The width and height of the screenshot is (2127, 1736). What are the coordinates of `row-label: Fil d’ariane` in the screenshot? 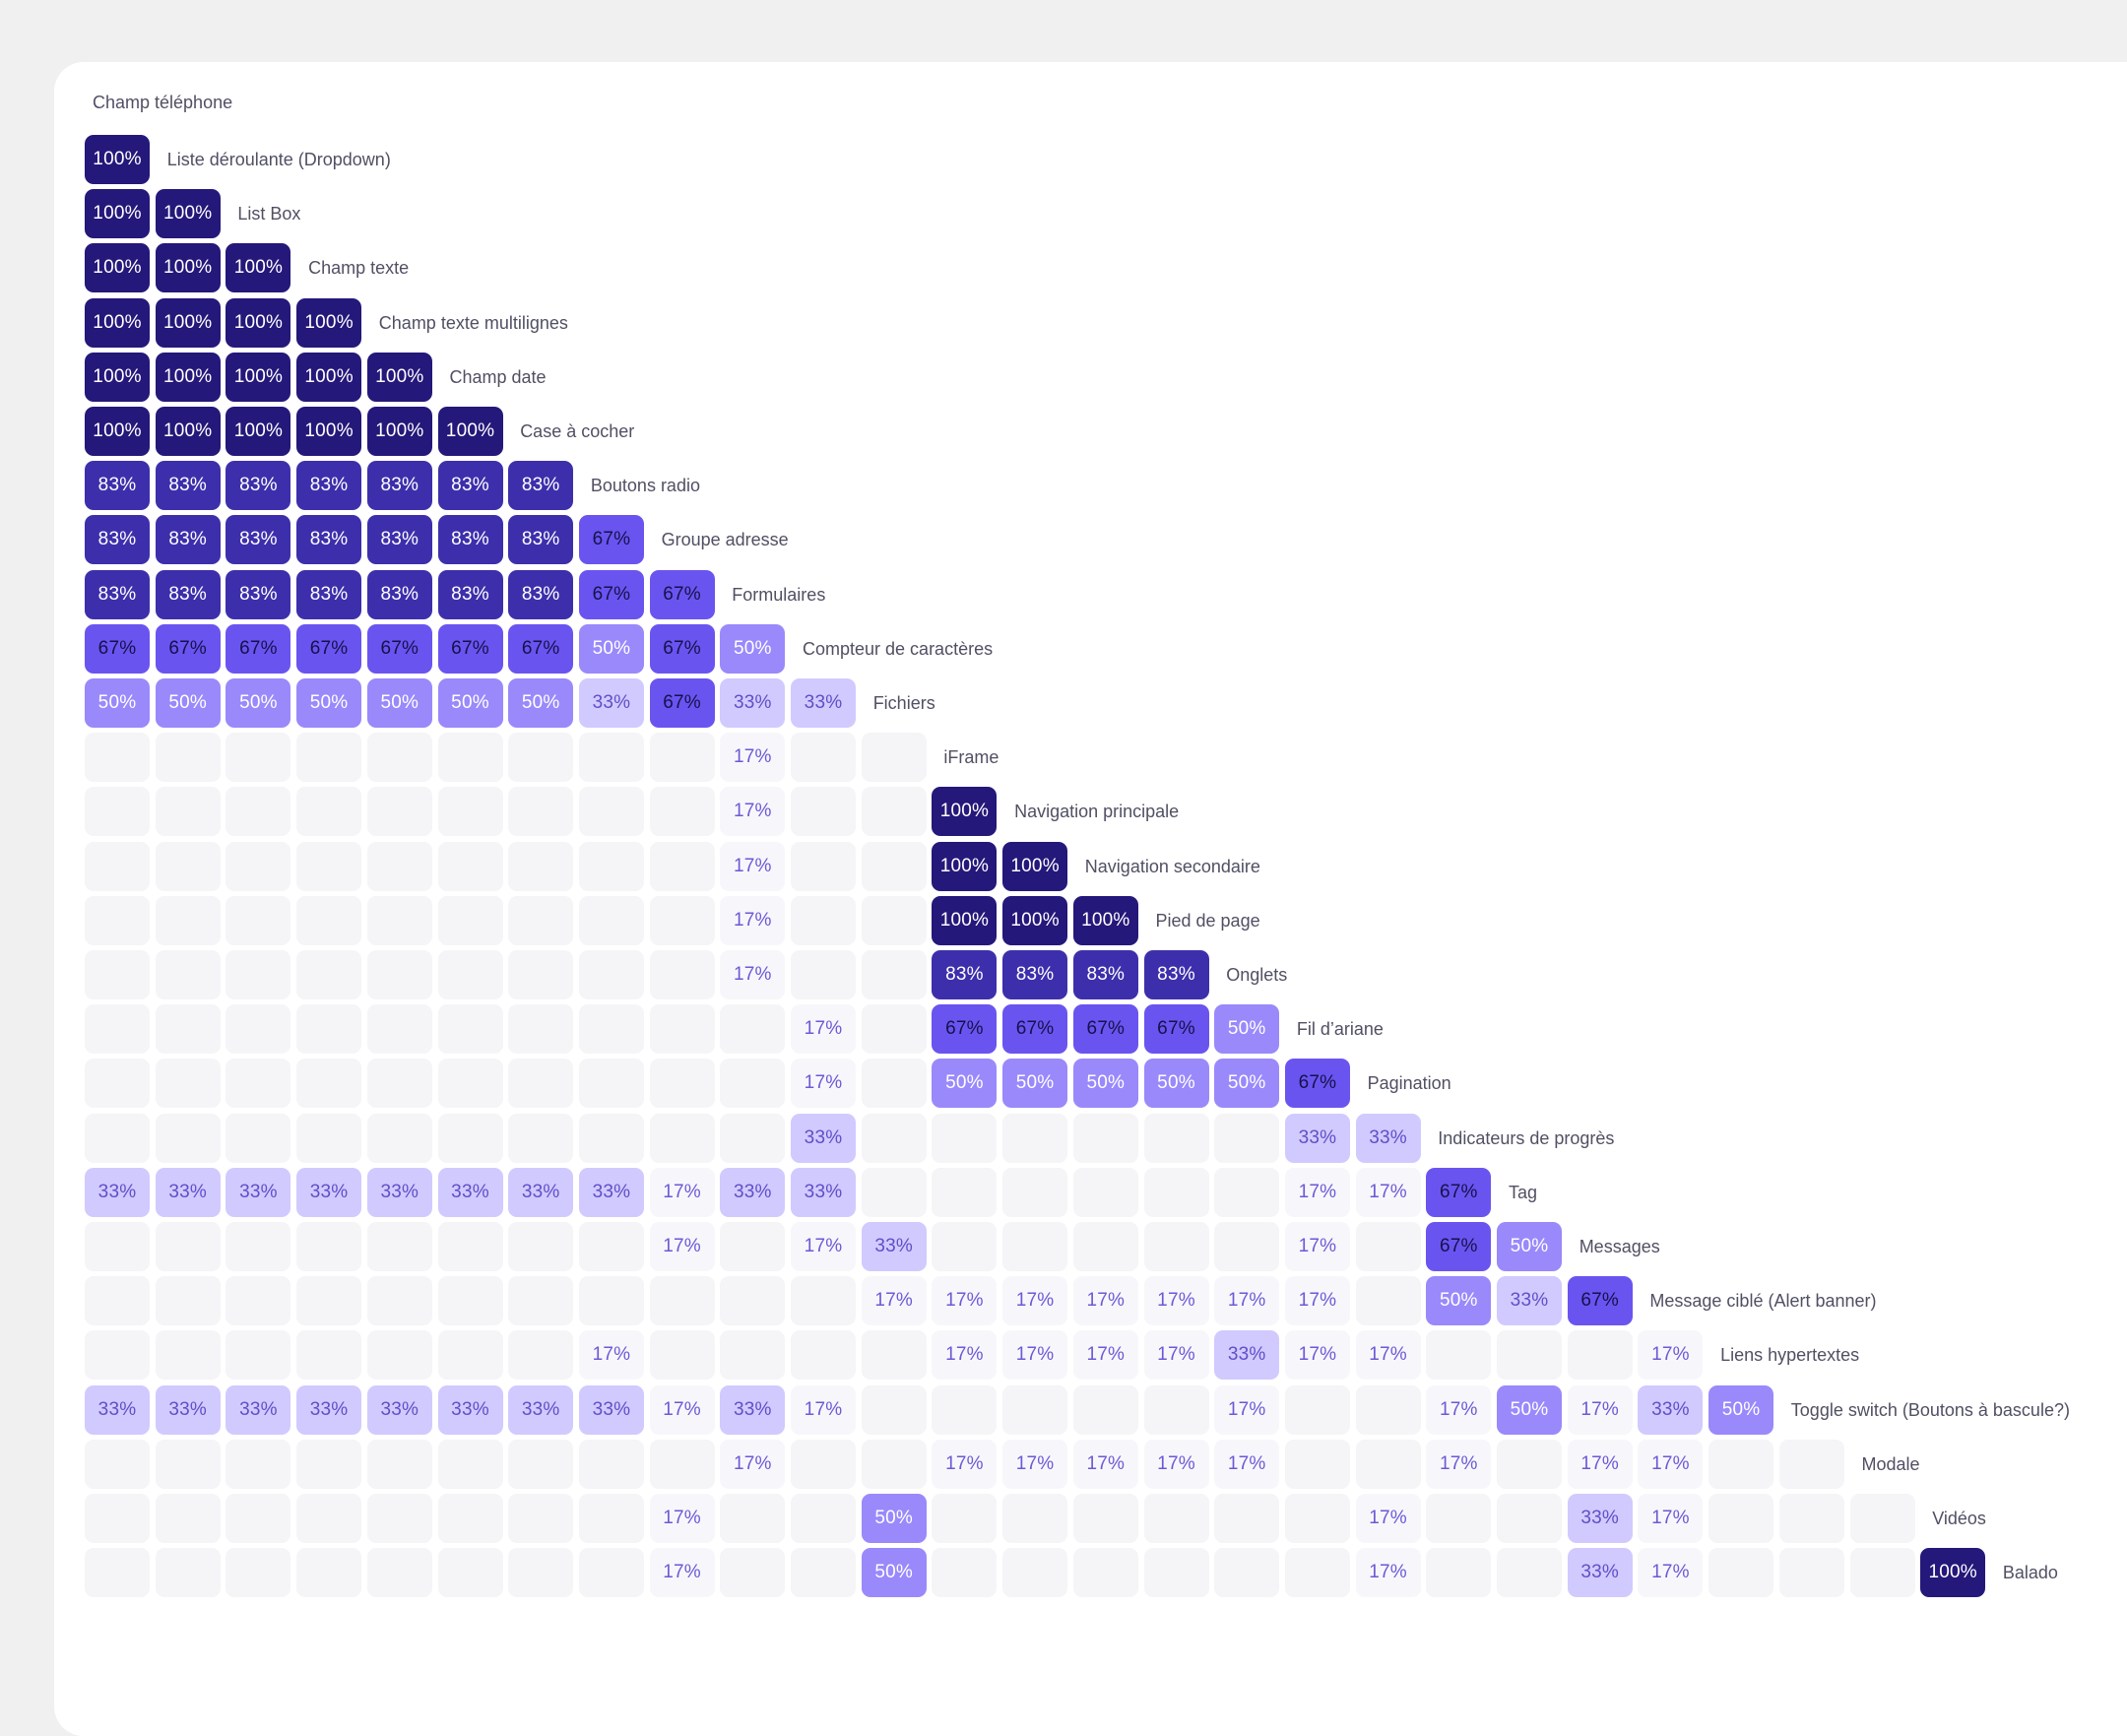 It's located at (1340, 1029).